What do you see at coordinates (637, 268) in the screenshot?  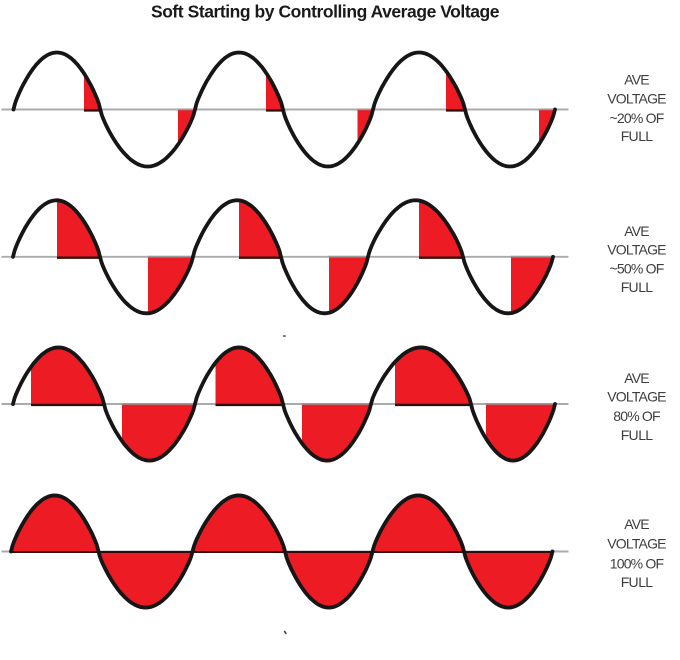 I see `svg-text: ~50% OF` at bounding box center [637, 268].